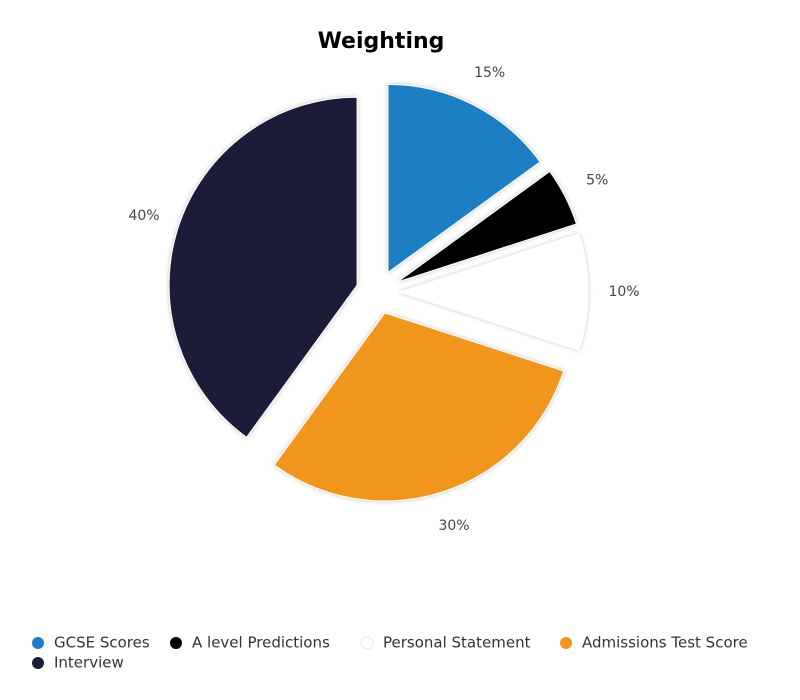  Describe the element at coordinates (261, 643) in the screenshot. I see `legend-label: A level Predictions` at that location.